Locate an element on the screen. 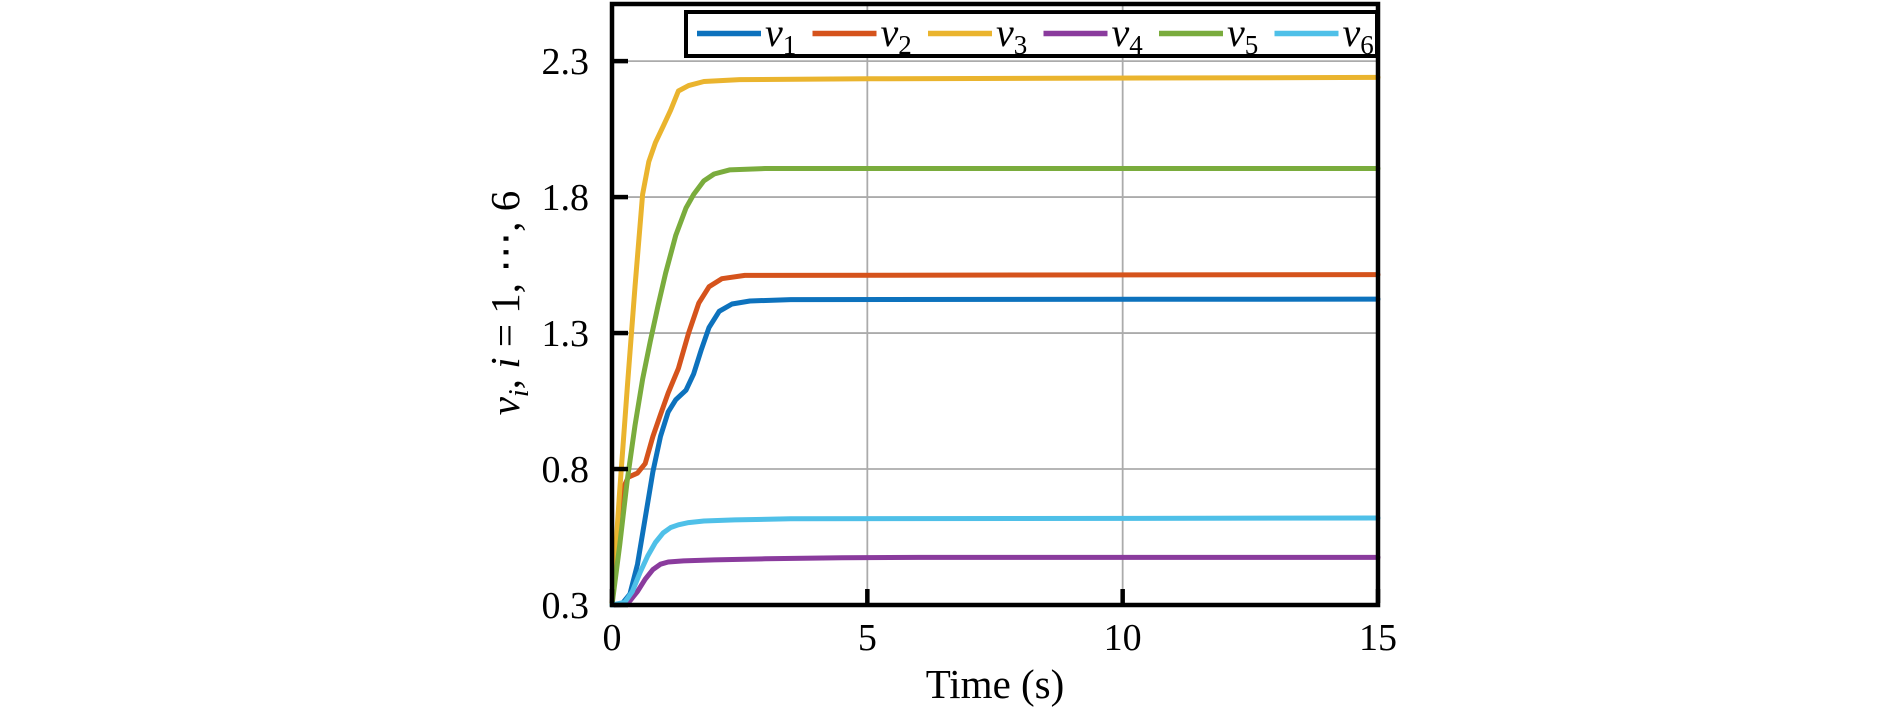  legend-label-v3: v3 is located at coordinates (1011, 35).